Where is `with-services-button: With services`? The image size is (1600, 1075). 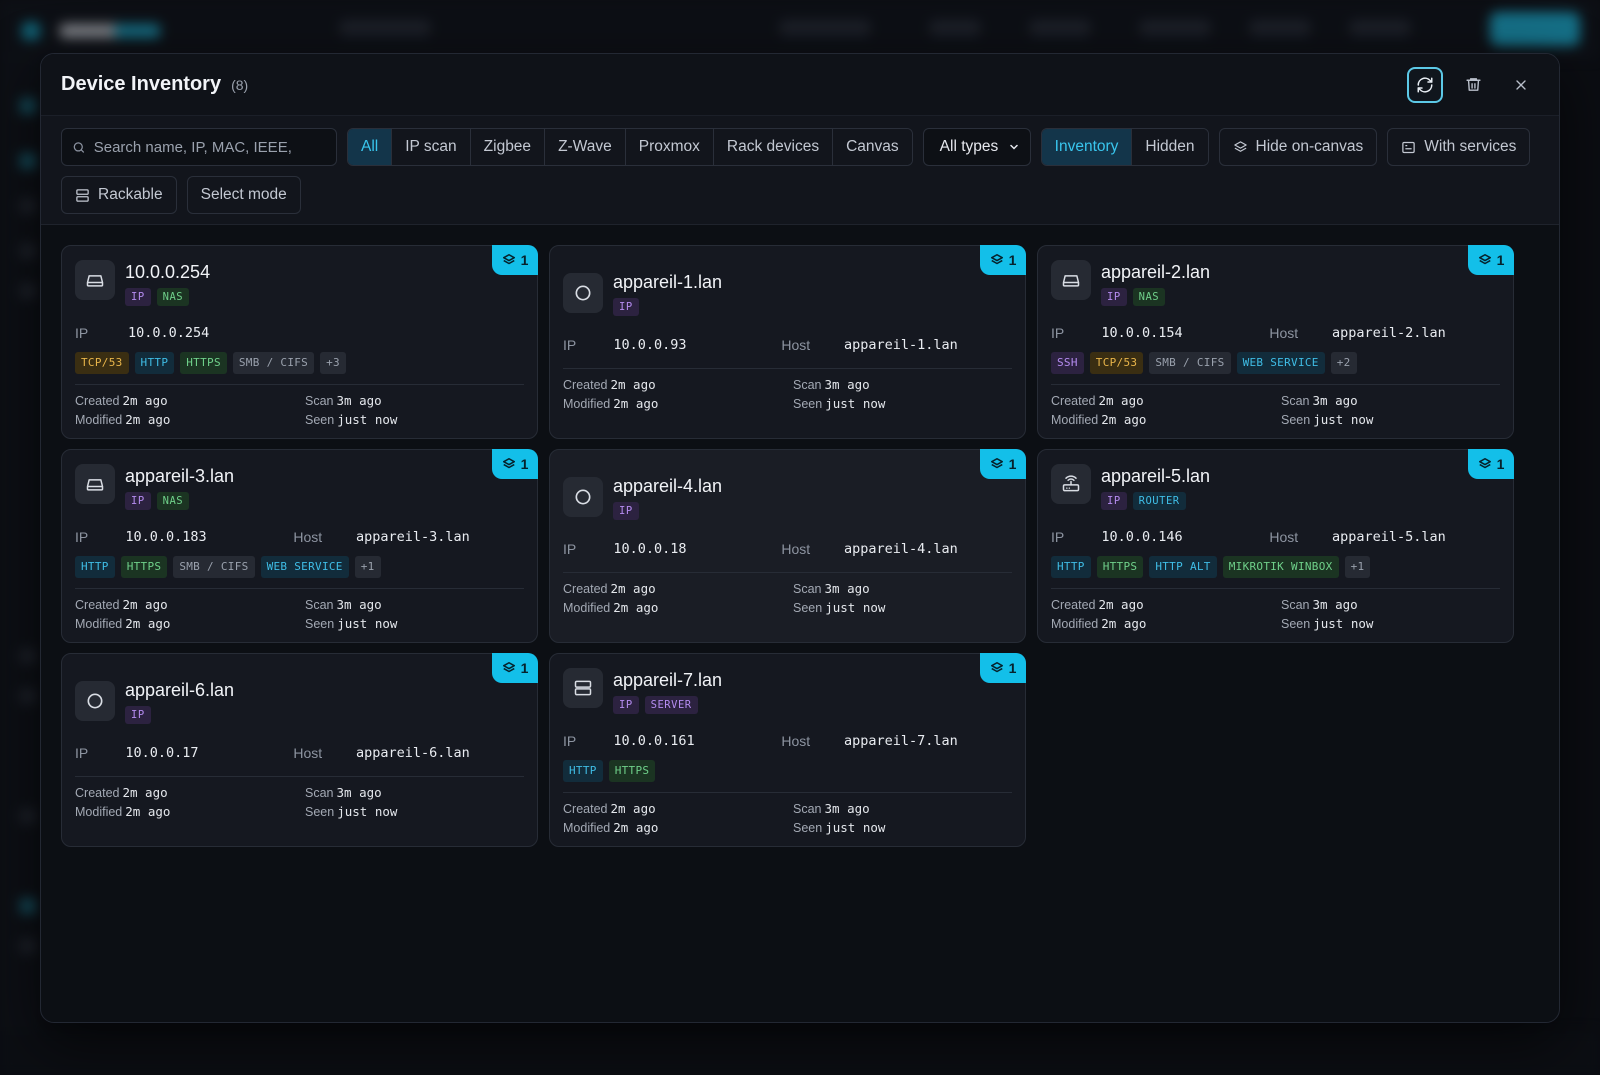 with-services-button: With services is located at coordinates (1459, 147).